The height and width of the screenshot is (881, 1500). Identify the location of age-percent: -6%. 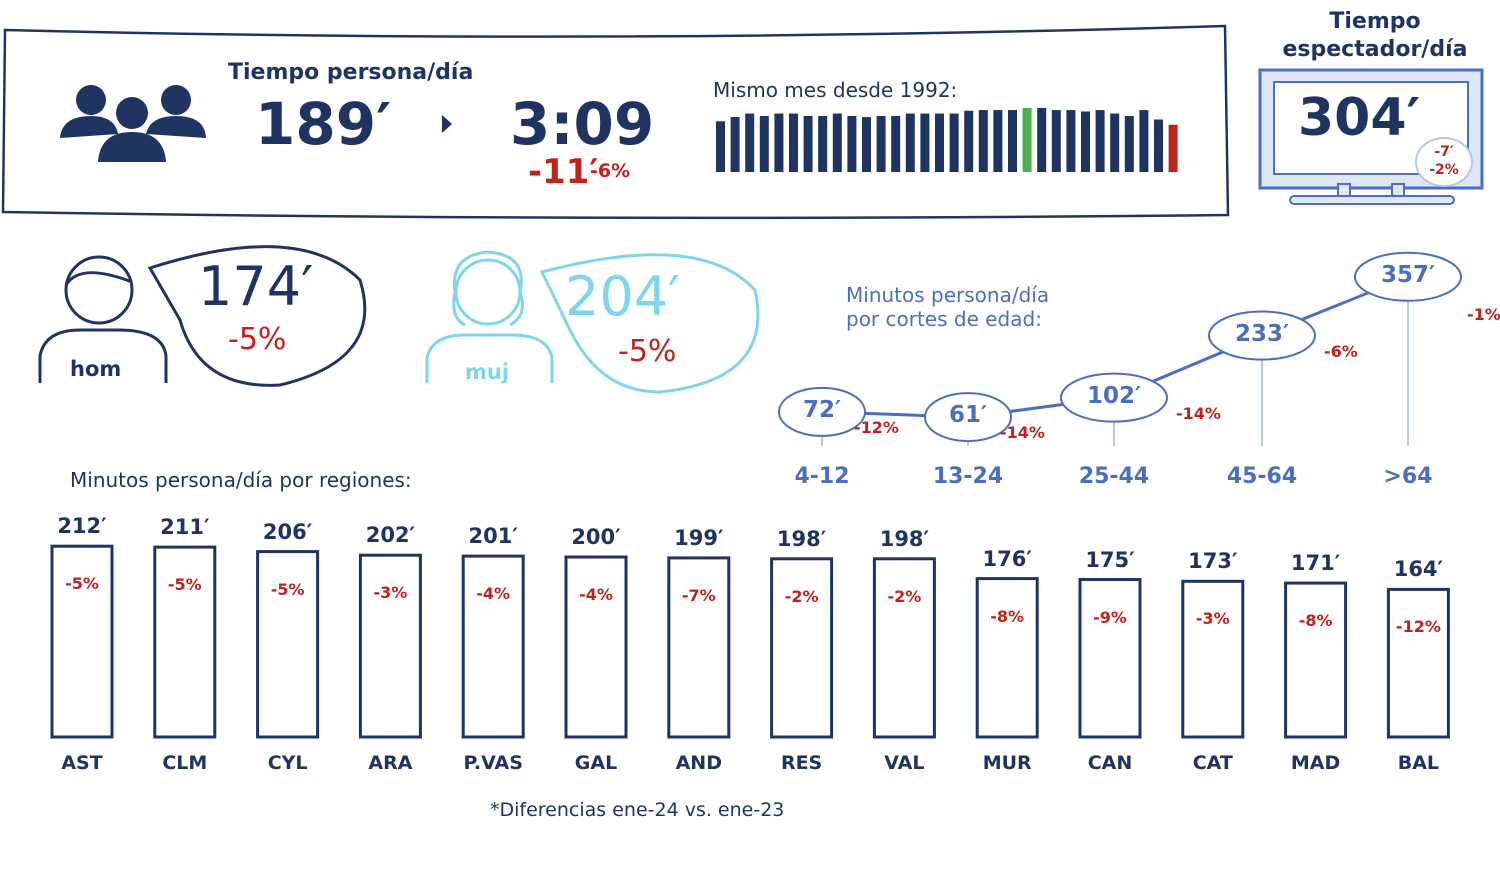
(1341, 351).